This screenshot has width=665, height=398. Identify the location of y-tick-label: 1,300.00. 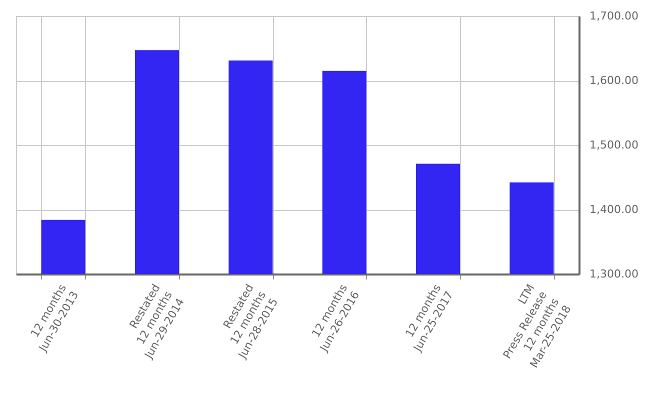
(614, 274).